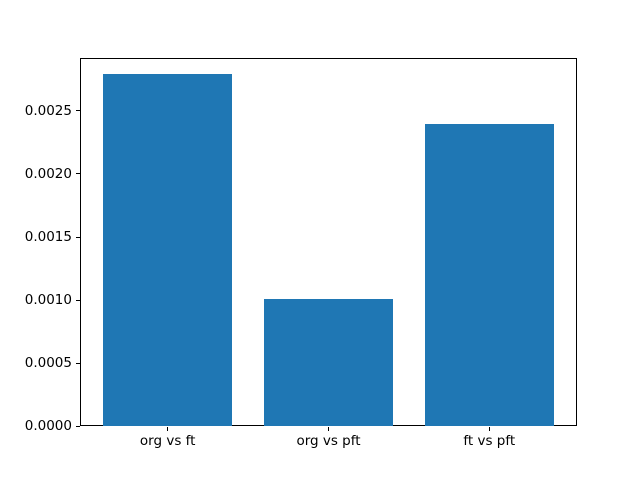  Describe the element at coordinates (48, 426) in the screenshot. I see `y-tick-label: 0.0000` at that location.